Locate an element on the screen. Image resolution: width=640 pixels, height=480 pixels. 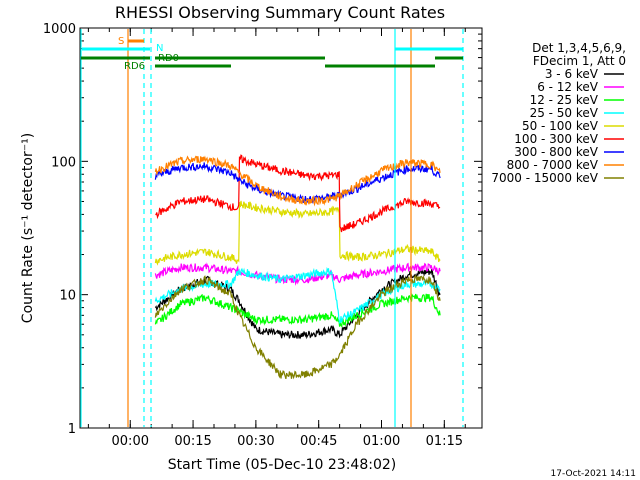
legend-label: 25 - 50 keV is located at coordinates (564, 113).